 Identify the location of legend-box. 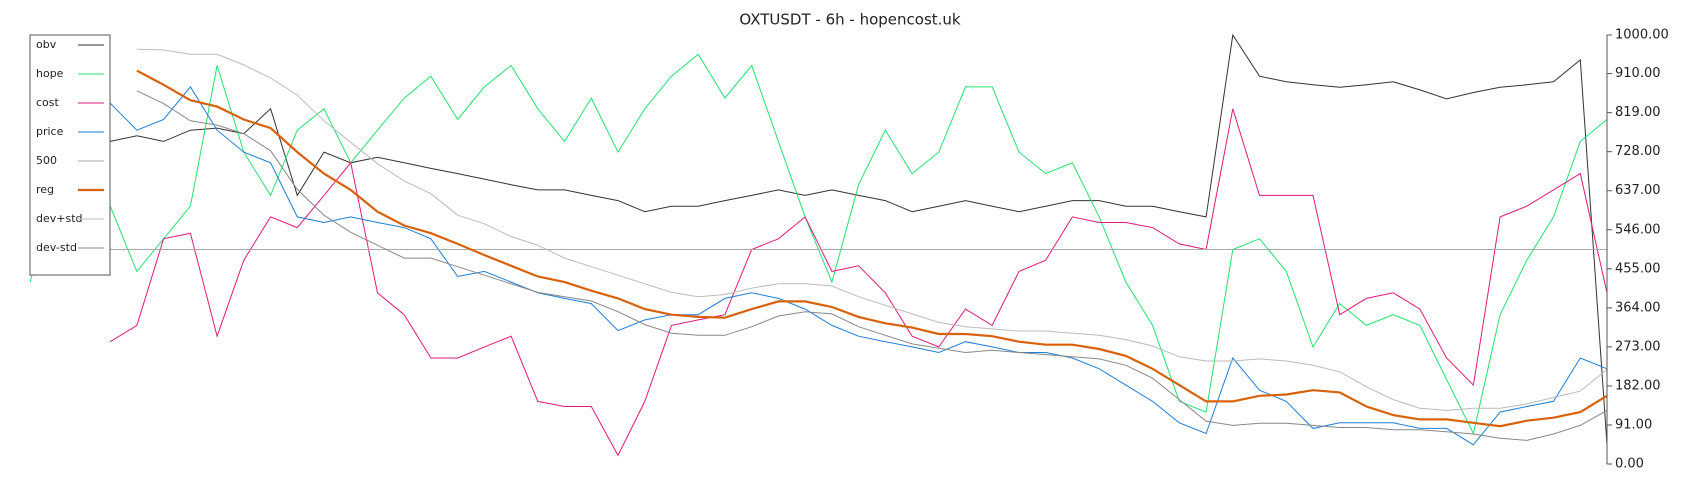
(70, 155).